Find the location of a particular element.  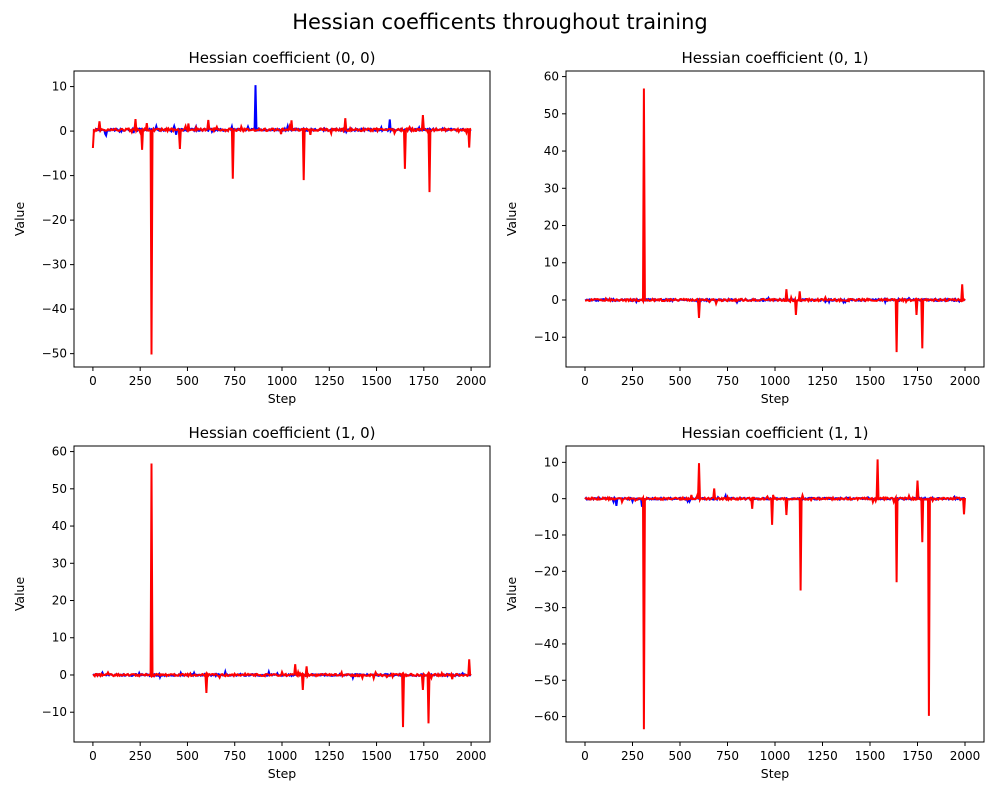

subplot-title: Hessian coefficient (0, 1) is located at coordinates (774, 58).